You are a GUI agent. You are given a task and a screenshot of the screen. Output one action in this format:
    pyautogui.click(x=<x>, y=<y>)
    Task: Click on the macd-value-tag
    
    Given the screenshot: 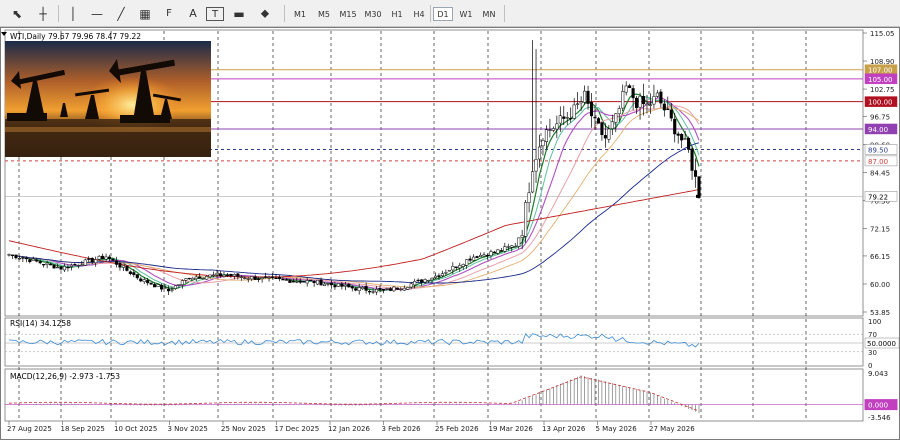 What is the action you would take?
    pyautogui.click(x=881, y=405)
    